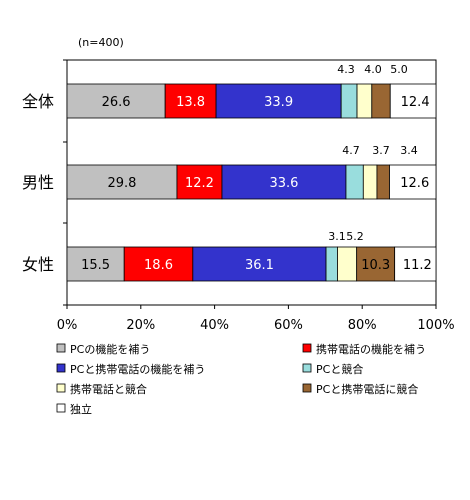 The width and height of the screenshot is (470, 500). What do you see at coordinates (409, 150) in the screenshot?
I see `data-label: 3.4` at bounding box center [409, 150].